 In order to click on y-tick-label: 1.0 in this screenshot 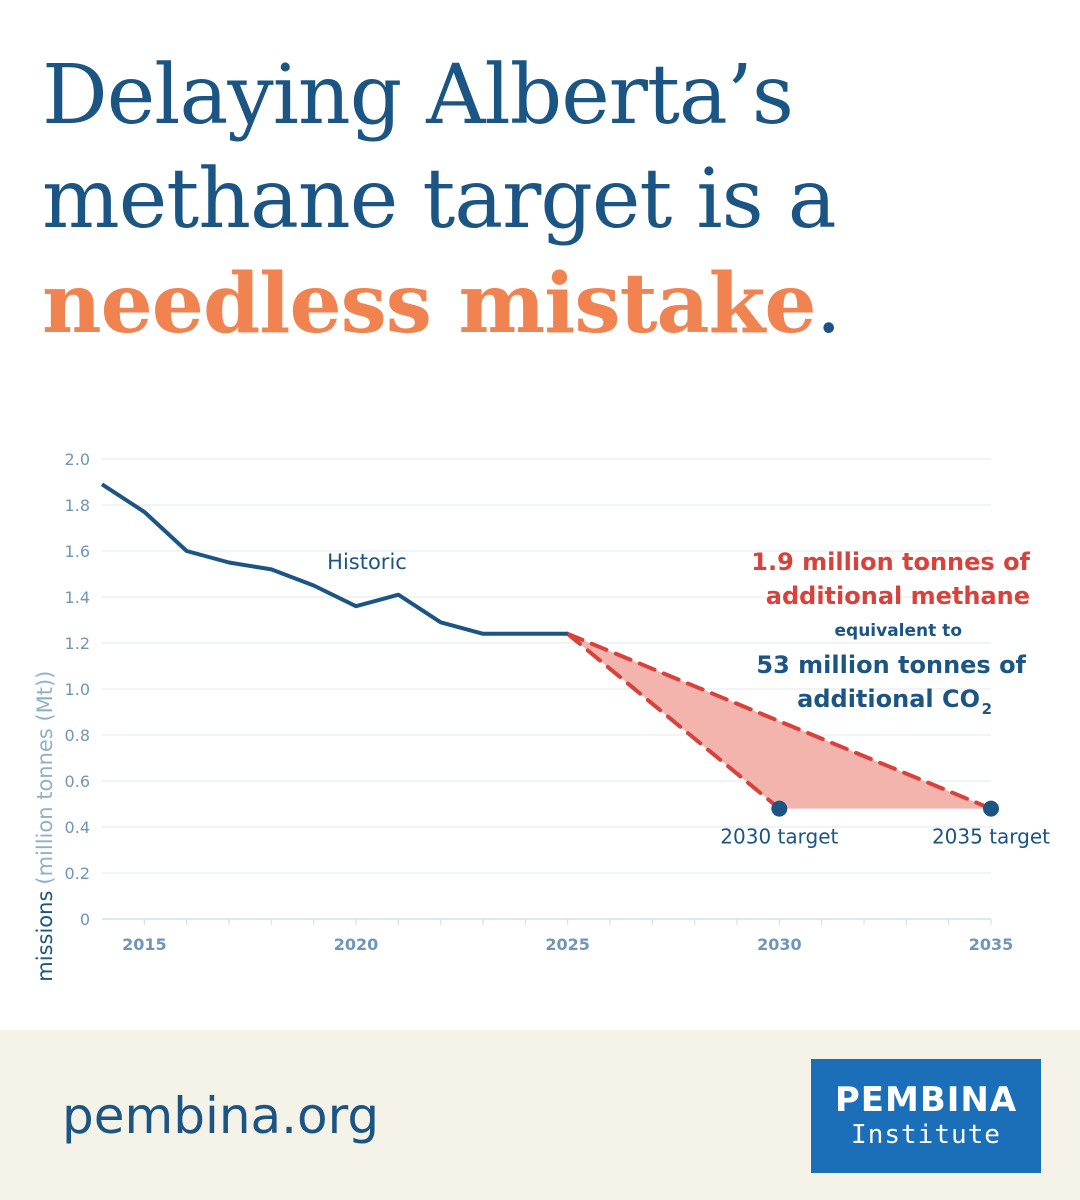, I will do `click(77, 689)`.